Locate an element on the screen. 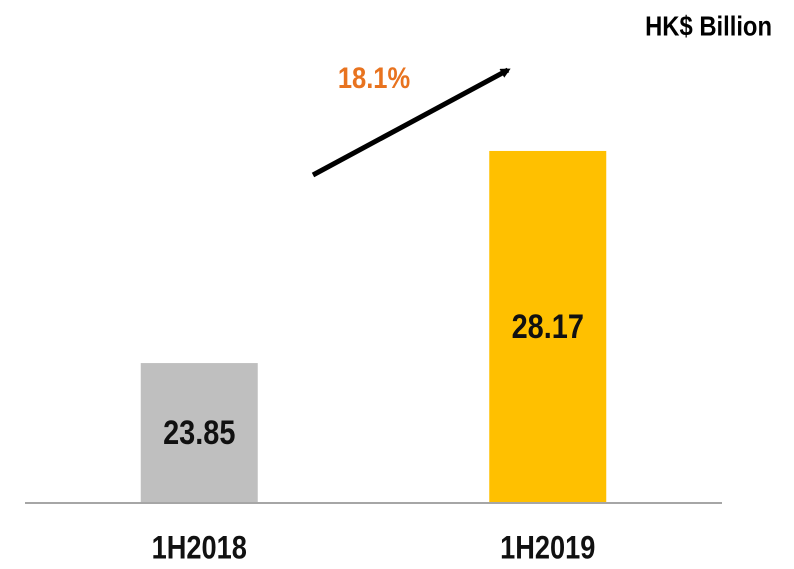  x-tick-label: 1H2018 is located at coordinates (199, 548).